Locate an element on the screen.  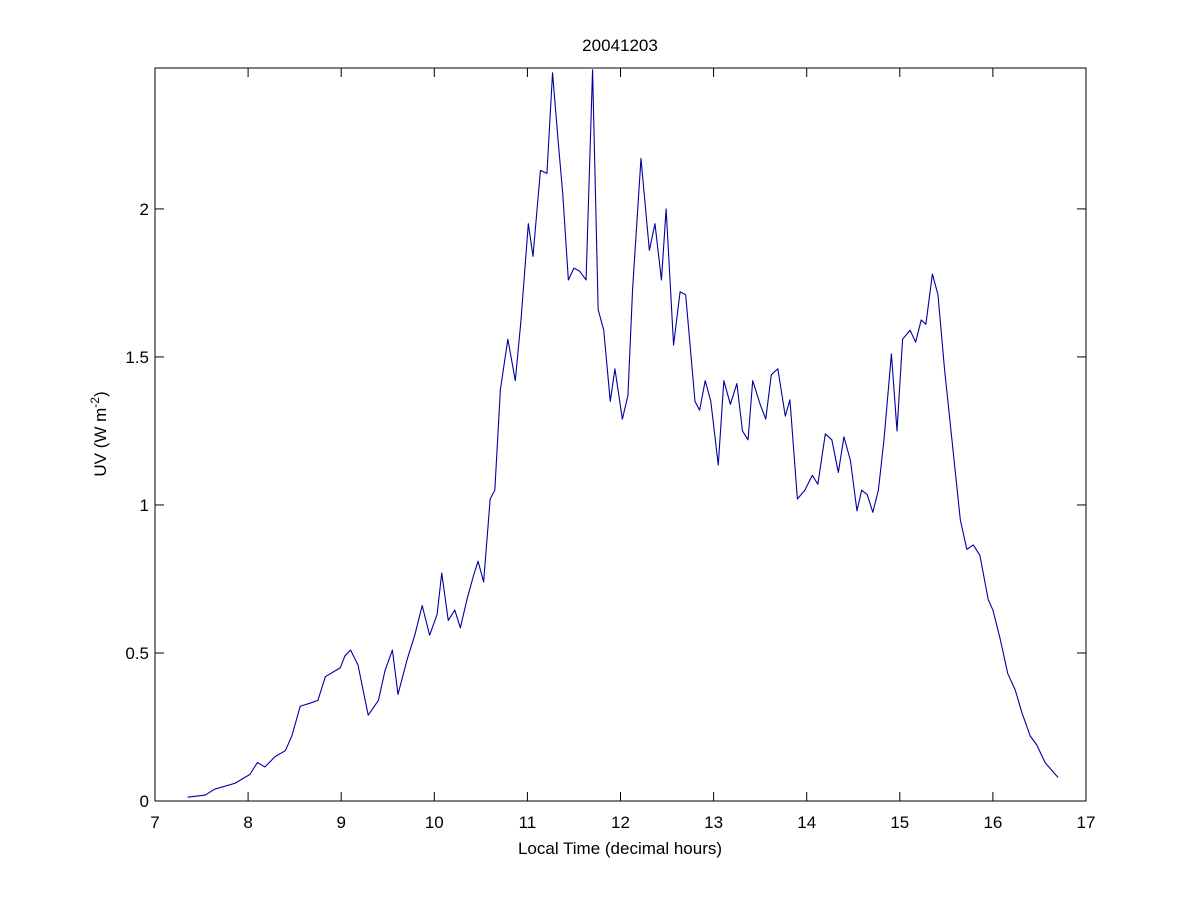
x-tick-label: 14 is located at coordinates (806, 822).